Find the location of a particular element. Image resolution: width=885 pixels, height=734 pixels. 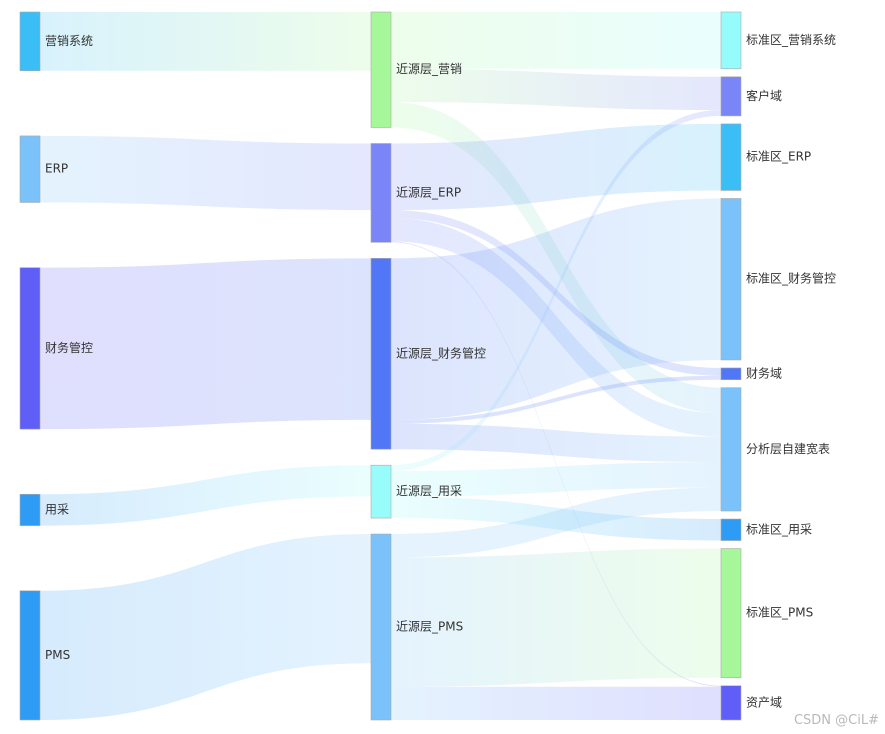

node-label-16: 标准区_用采 is located at coordinates (779, 529).